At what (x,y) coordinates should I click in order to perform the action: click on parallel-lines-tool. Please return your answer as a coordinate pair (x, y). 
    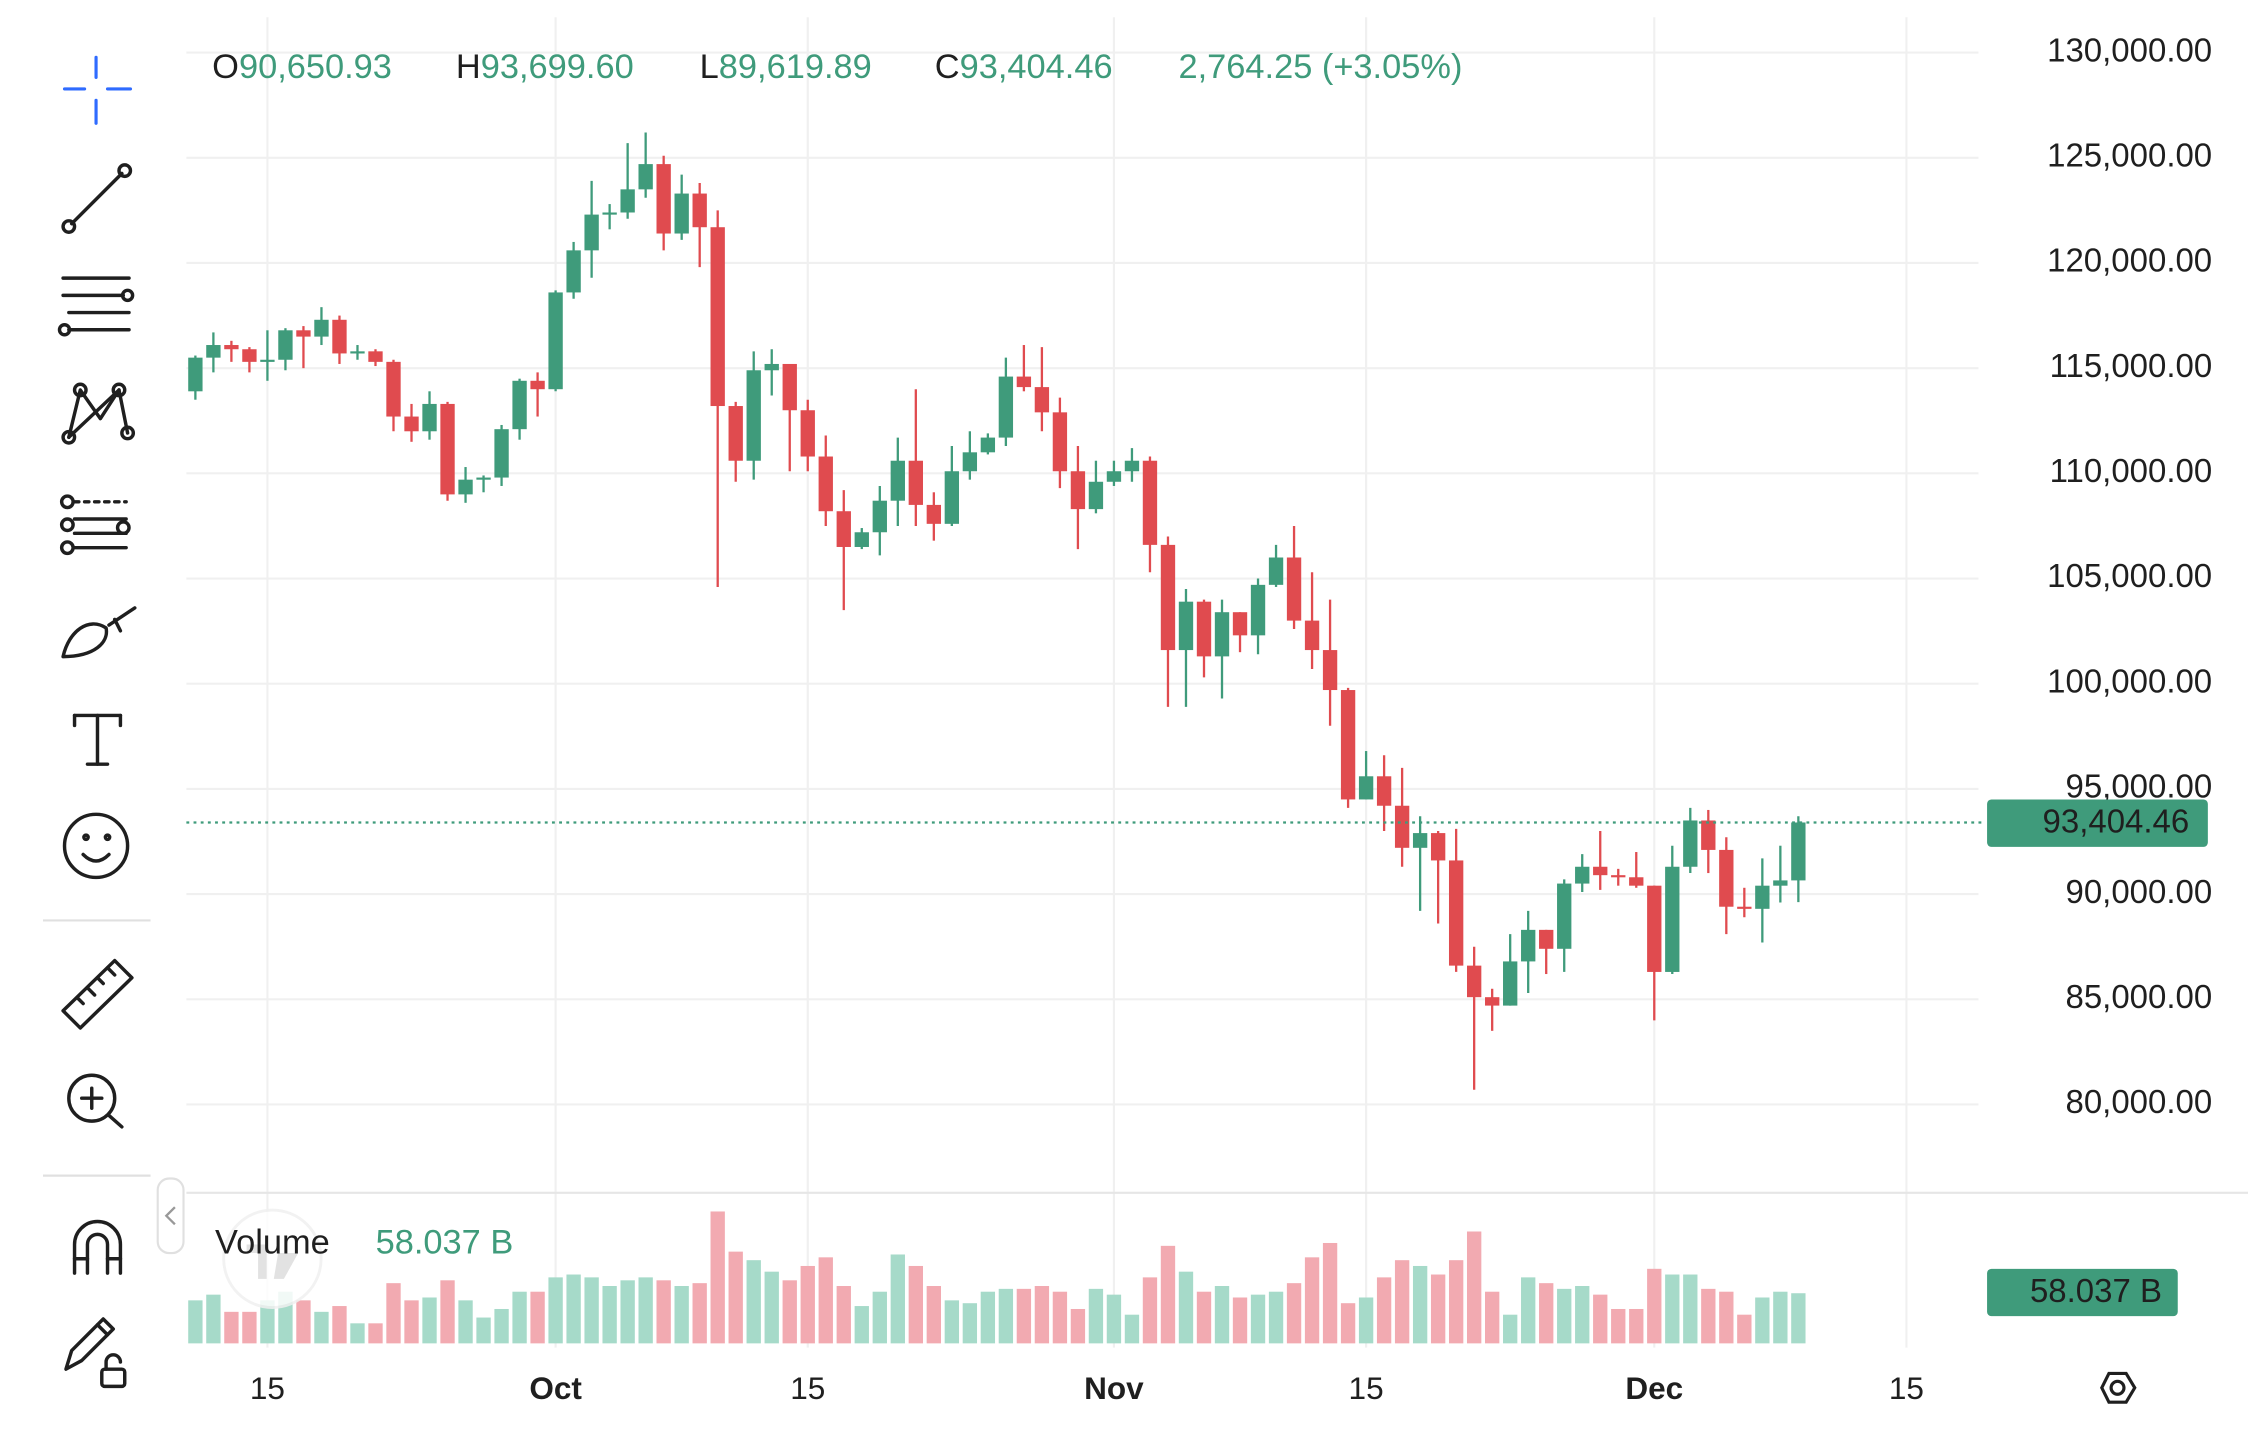
    Looking at the image, I should click on (96, 306).